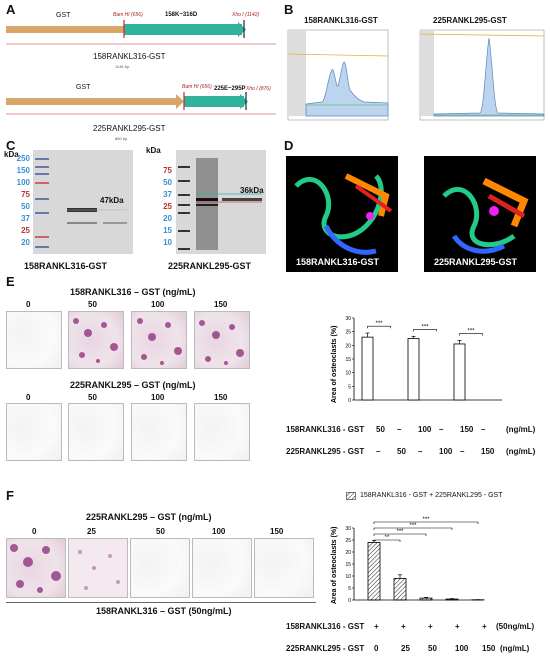  I want to click on f-dose-2: 50, so click(160, 531).